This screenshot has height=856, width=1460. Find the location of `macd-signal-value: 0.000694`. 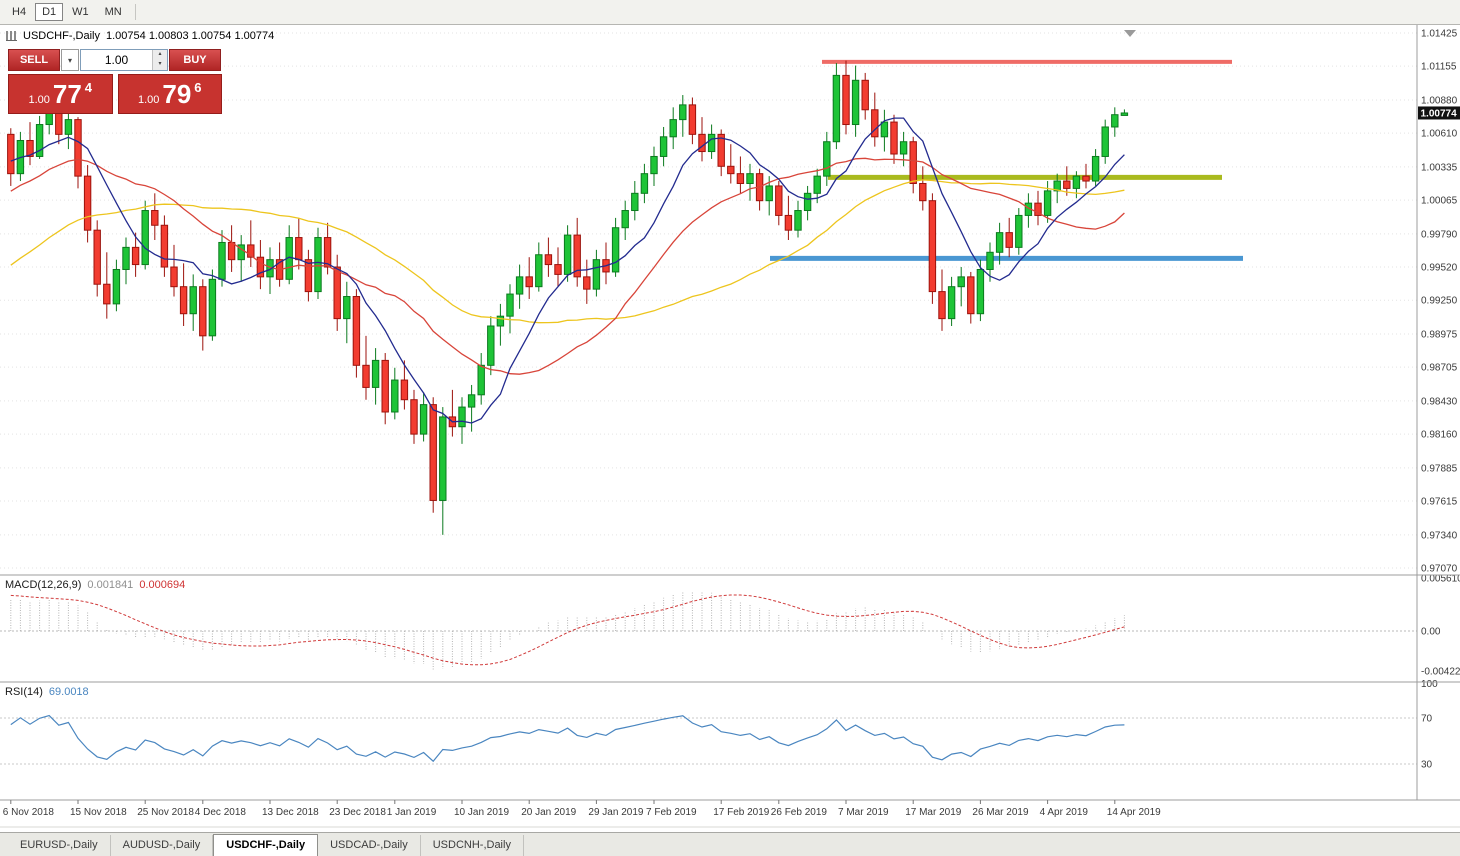

macd-signal-value: 0.000694 is located at coordinates (162, 585).